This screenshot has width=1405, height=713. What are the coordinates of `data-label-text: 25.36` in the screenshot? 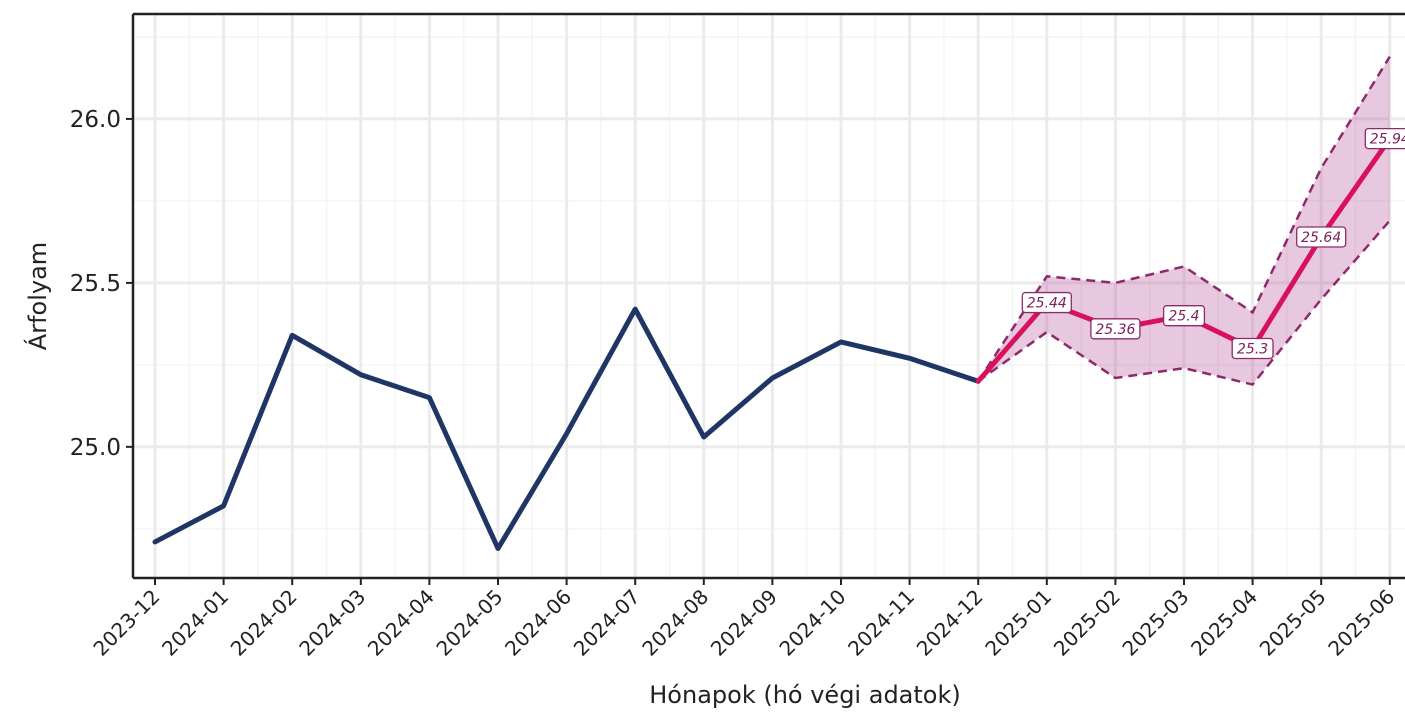 It's located at (1115, 330).